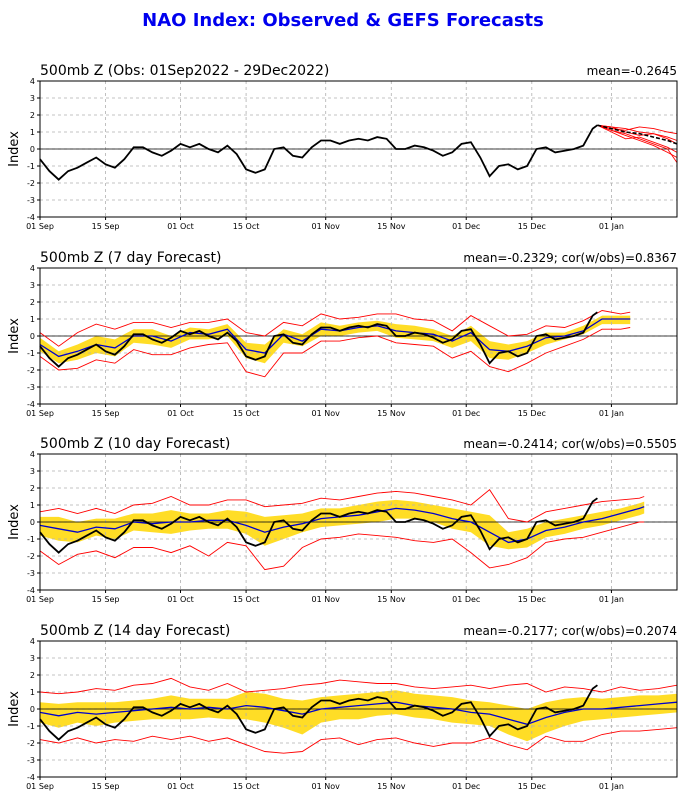 Image resolution: width=686 pixels, height=800 pixels. Describe the element at coordinates (342, 525) in the screenshot. I see `forecast-mean-line` at that location.